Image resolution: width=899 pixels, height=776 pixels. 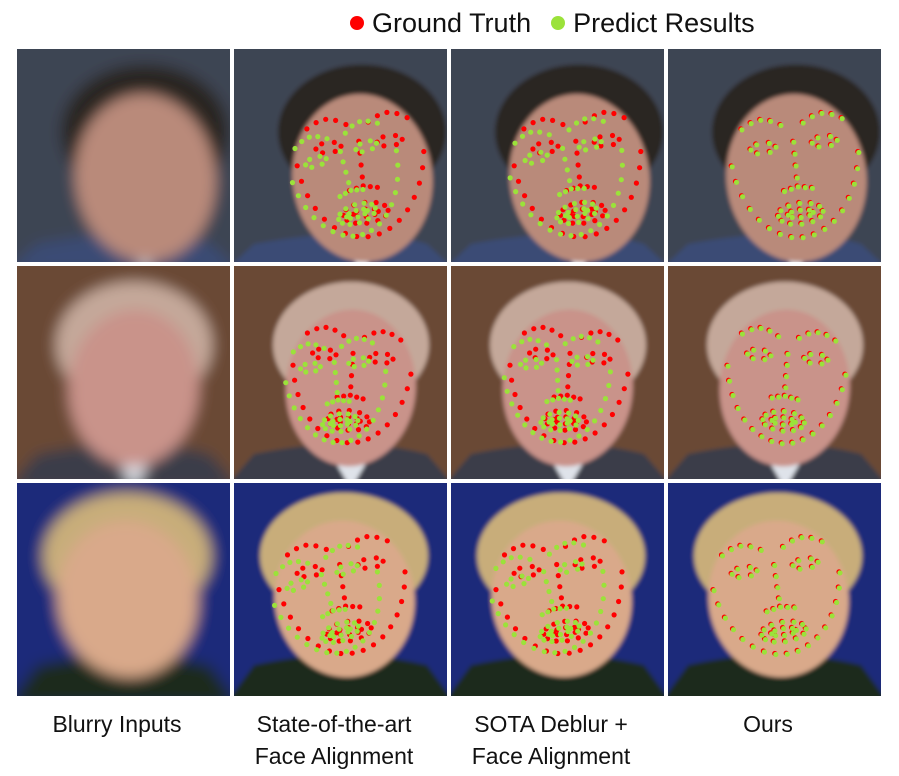 I want to click on face-image-cell, so click(x=557, y=372).